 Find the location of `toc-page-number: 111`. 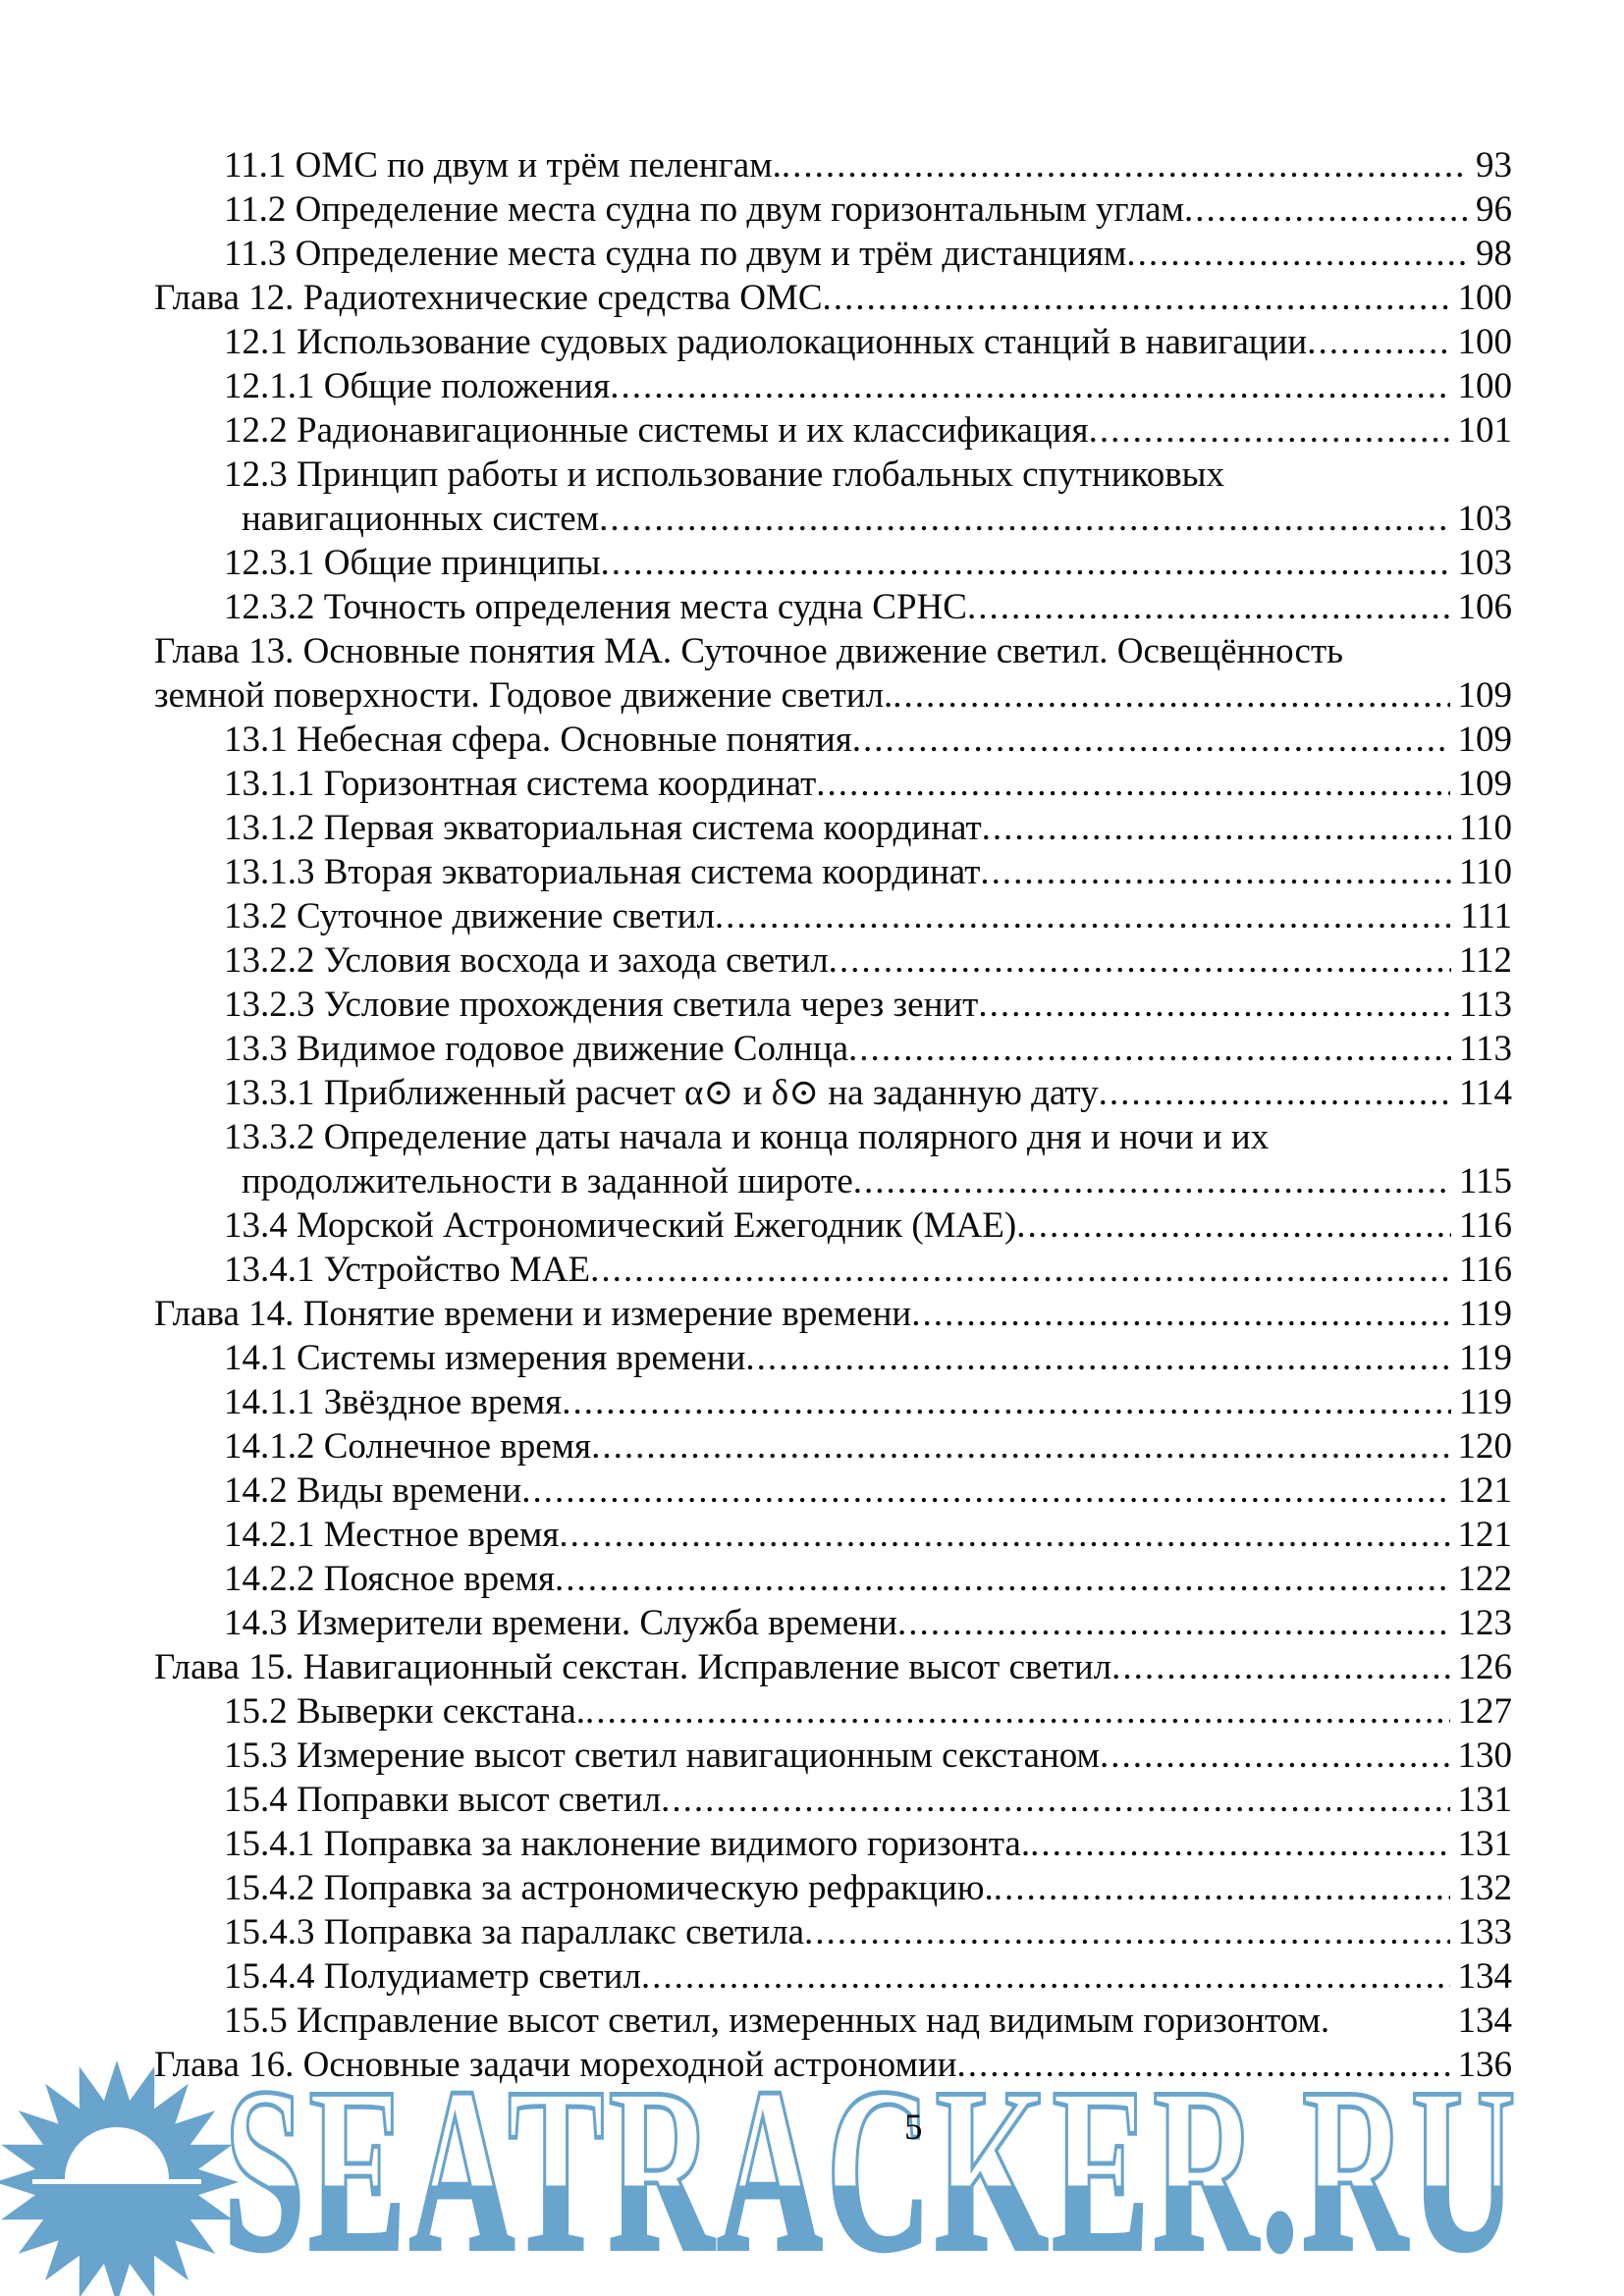

toc-page-number: 111 is located at coordinates (1486, 916).